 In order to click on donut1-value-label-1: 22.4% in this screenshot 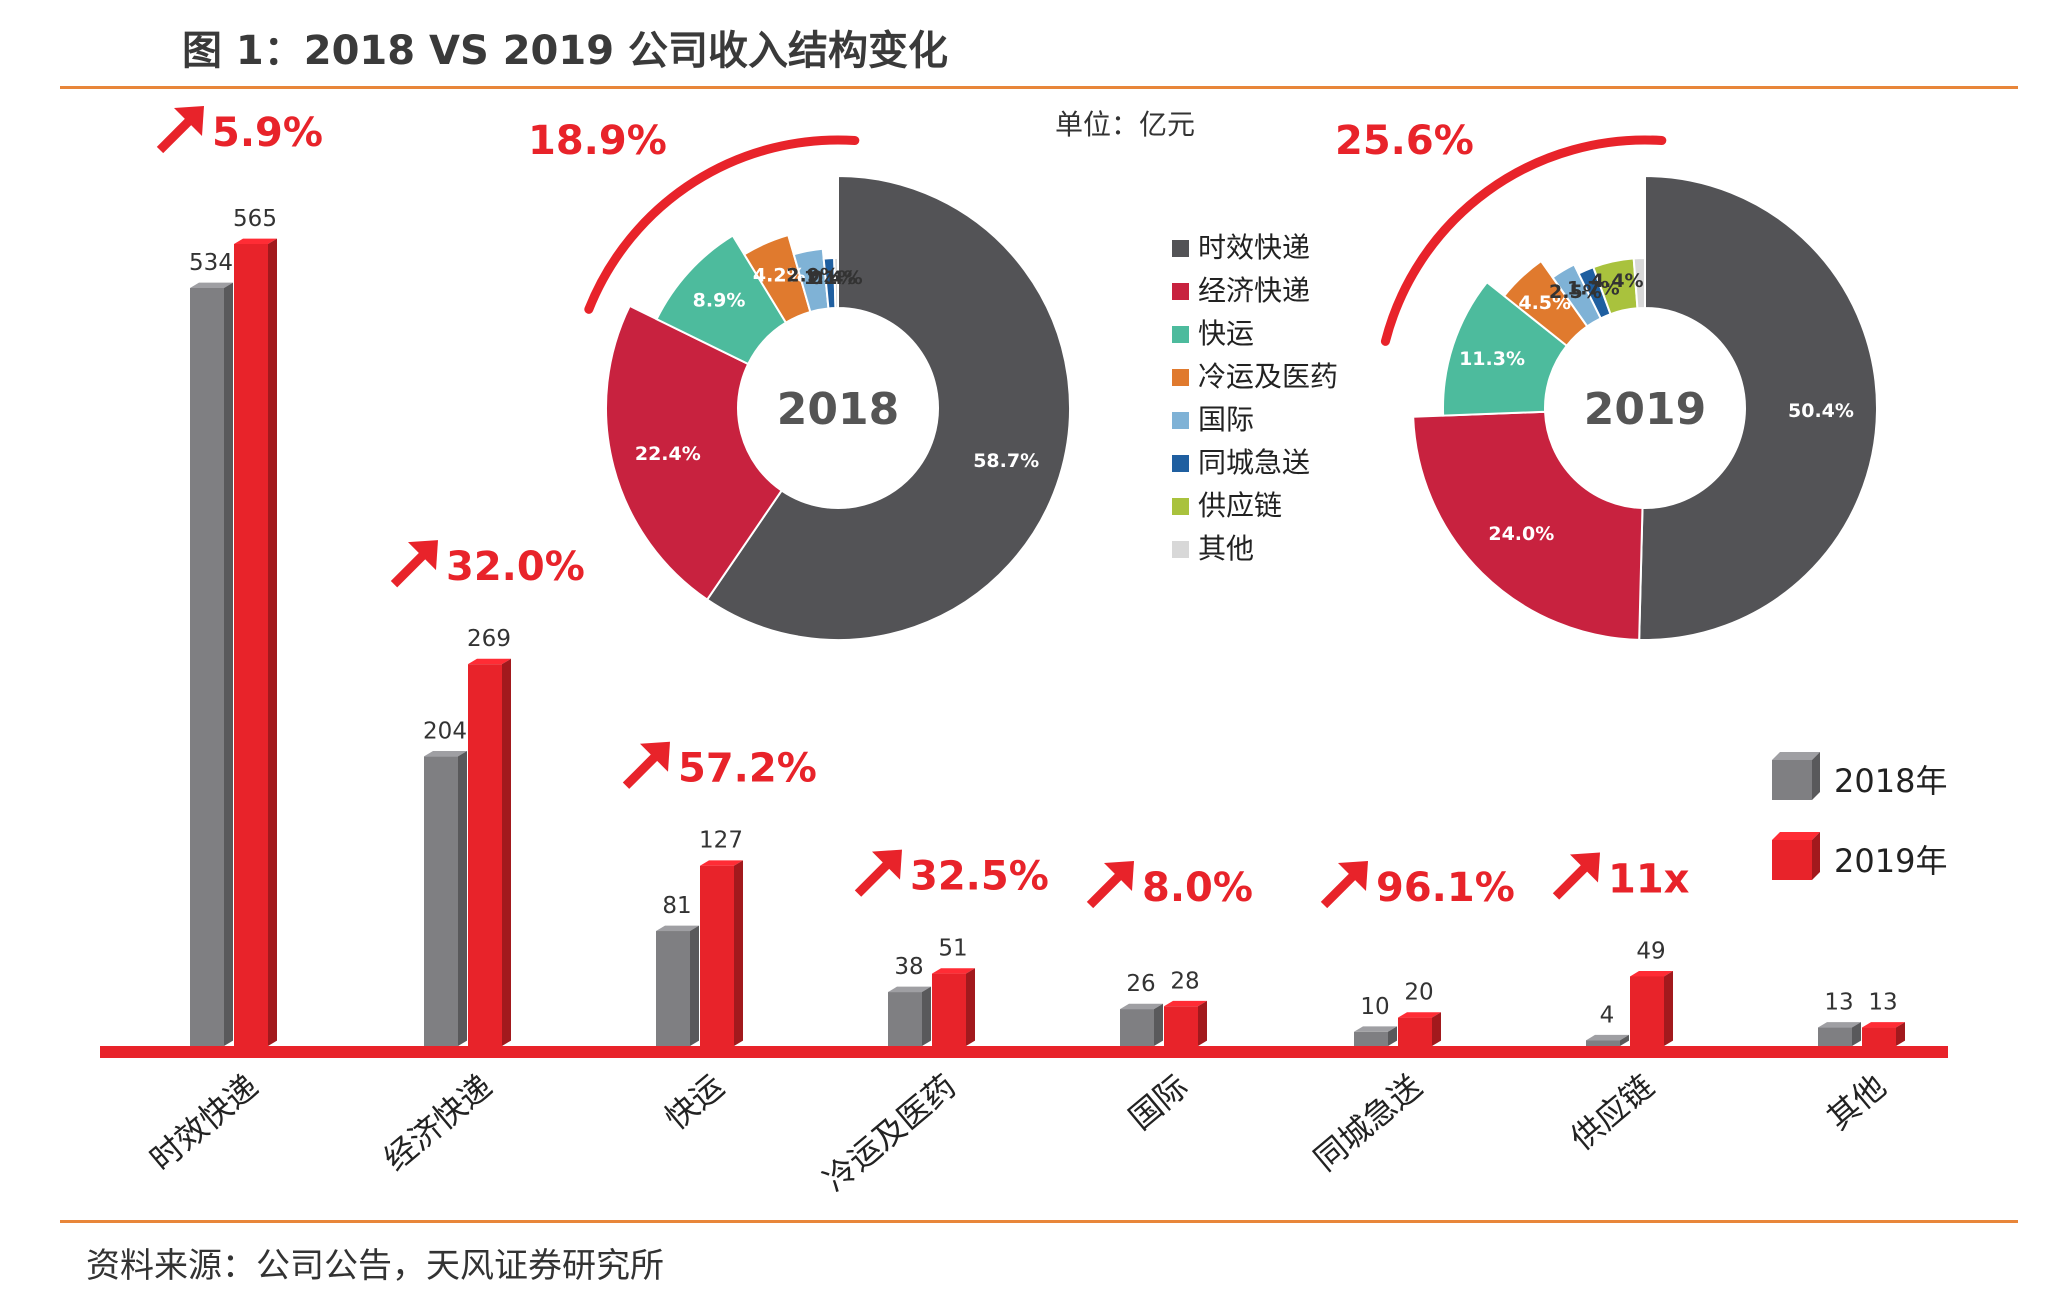, I will do `click(668, 454)`.